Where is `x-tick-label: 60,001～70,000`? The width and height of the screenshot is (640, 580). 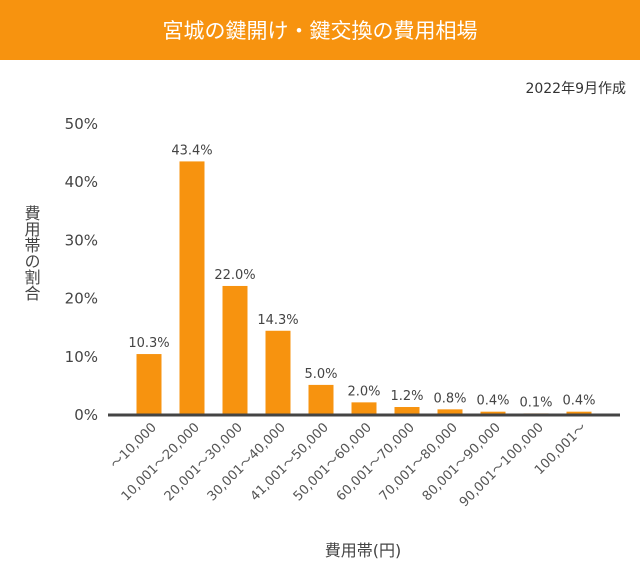
x-tick-label: 60,001～70,000 is located at coordinates (376, 462).